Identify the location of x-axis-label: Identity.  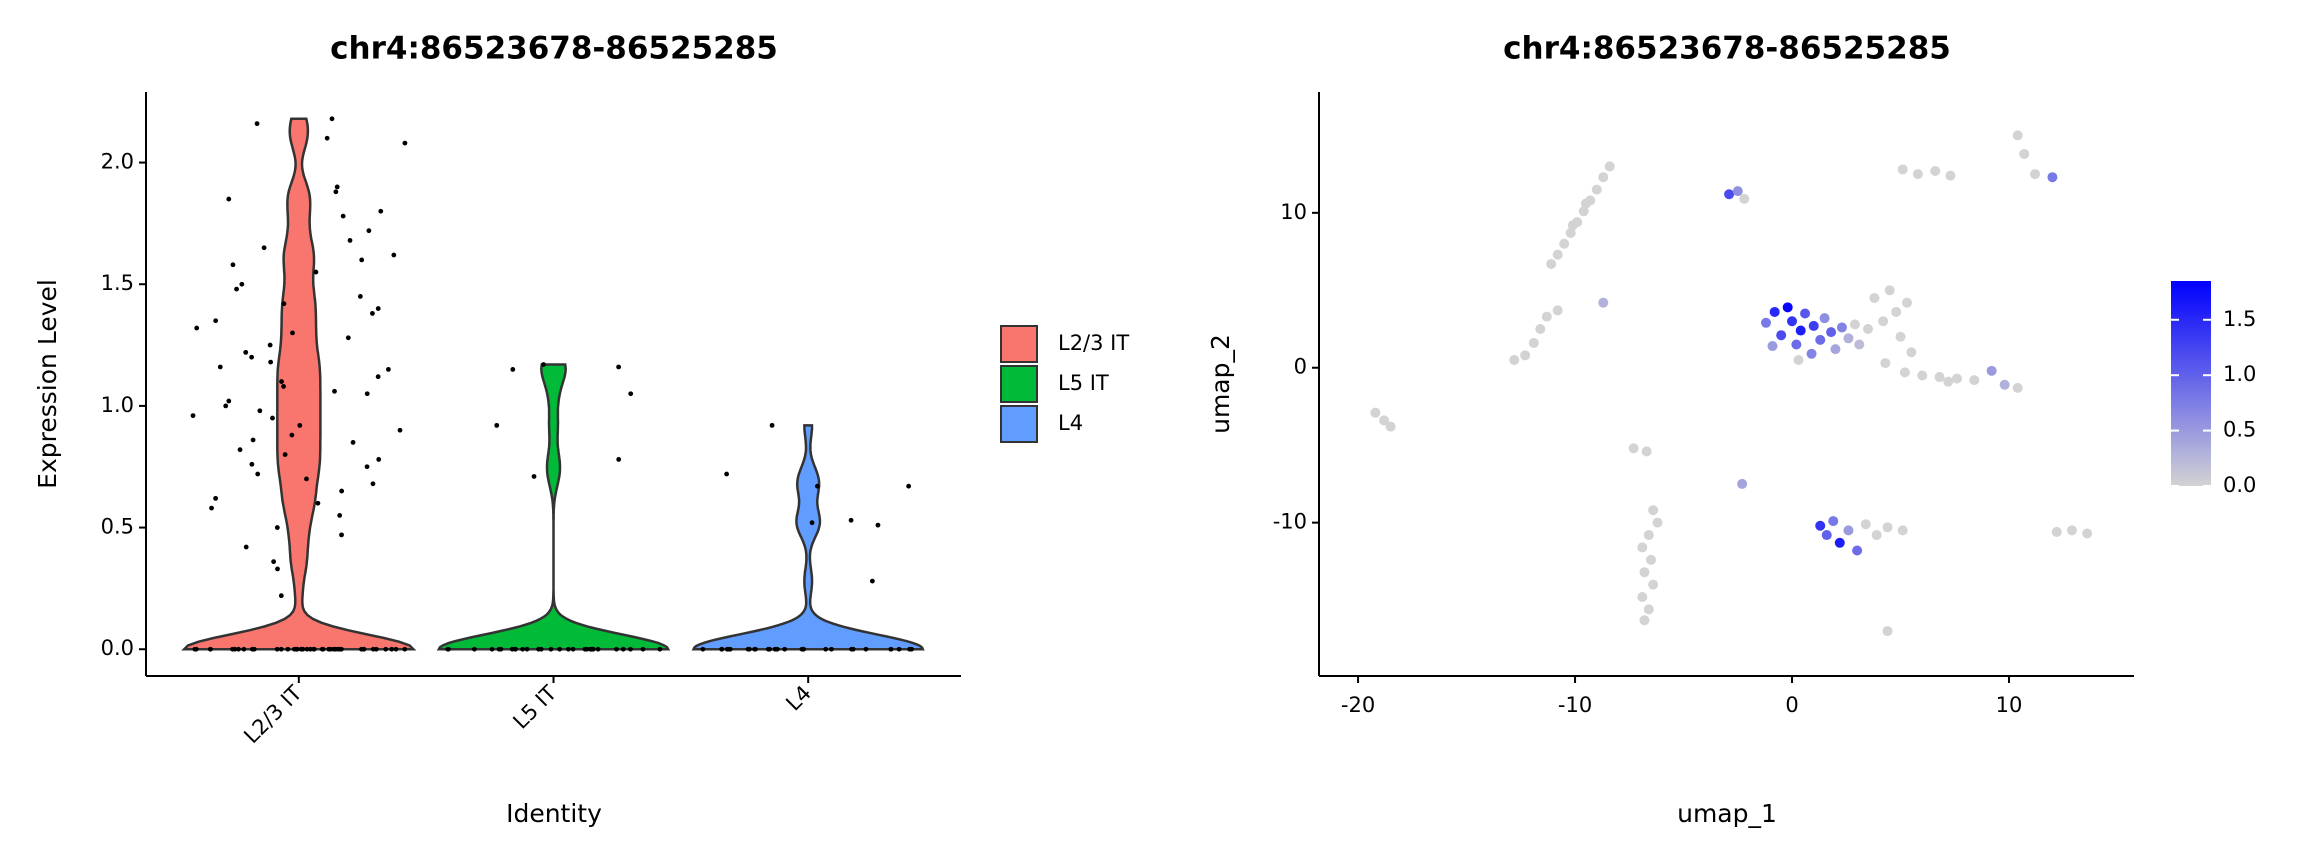
(554, 813).